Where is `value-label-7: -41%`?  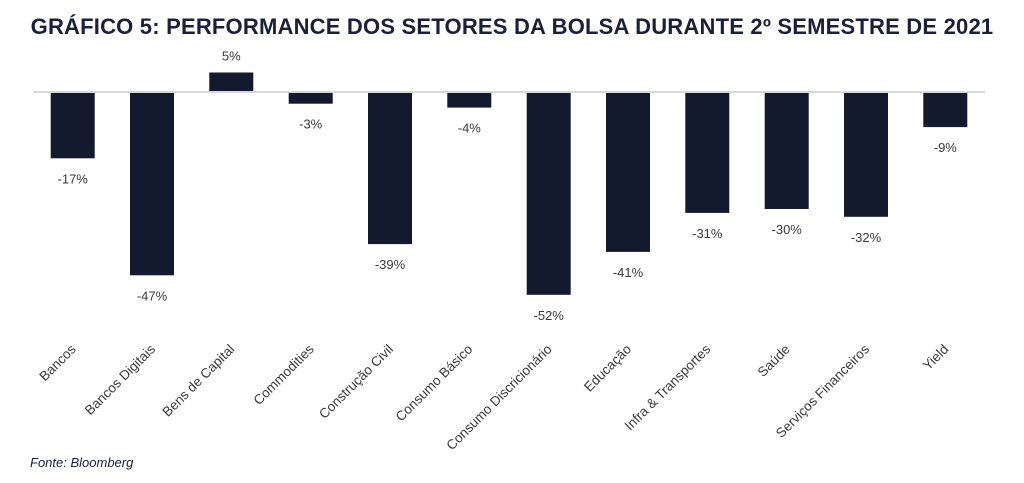
value-label-7: -41% is located at coordinates (628, 272).